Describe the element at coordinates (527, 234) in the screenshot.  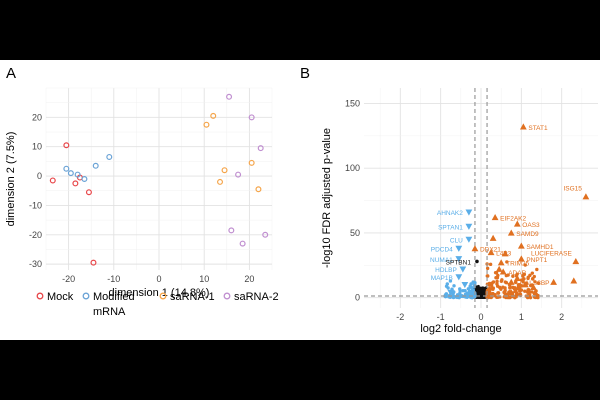
I see `gene-label-samd9: SAMD9` at that location.